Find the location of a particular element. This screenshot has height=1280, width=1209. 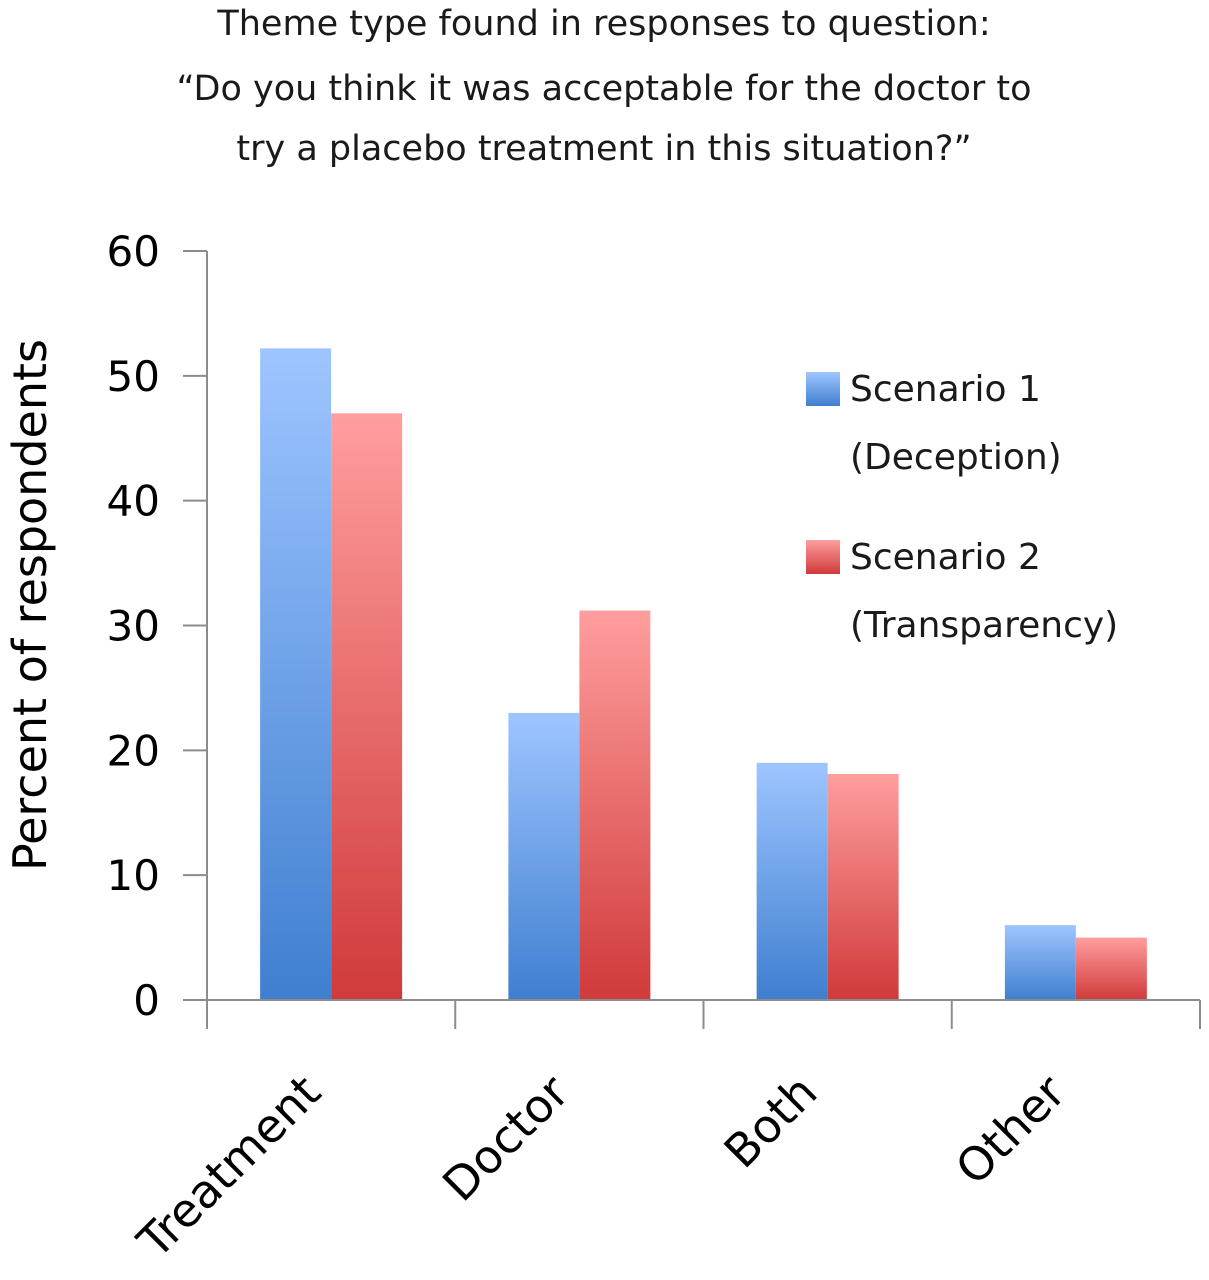

legend-item-series-2: Scenario 2 (Transparency) is located at coordinates (962, 591).